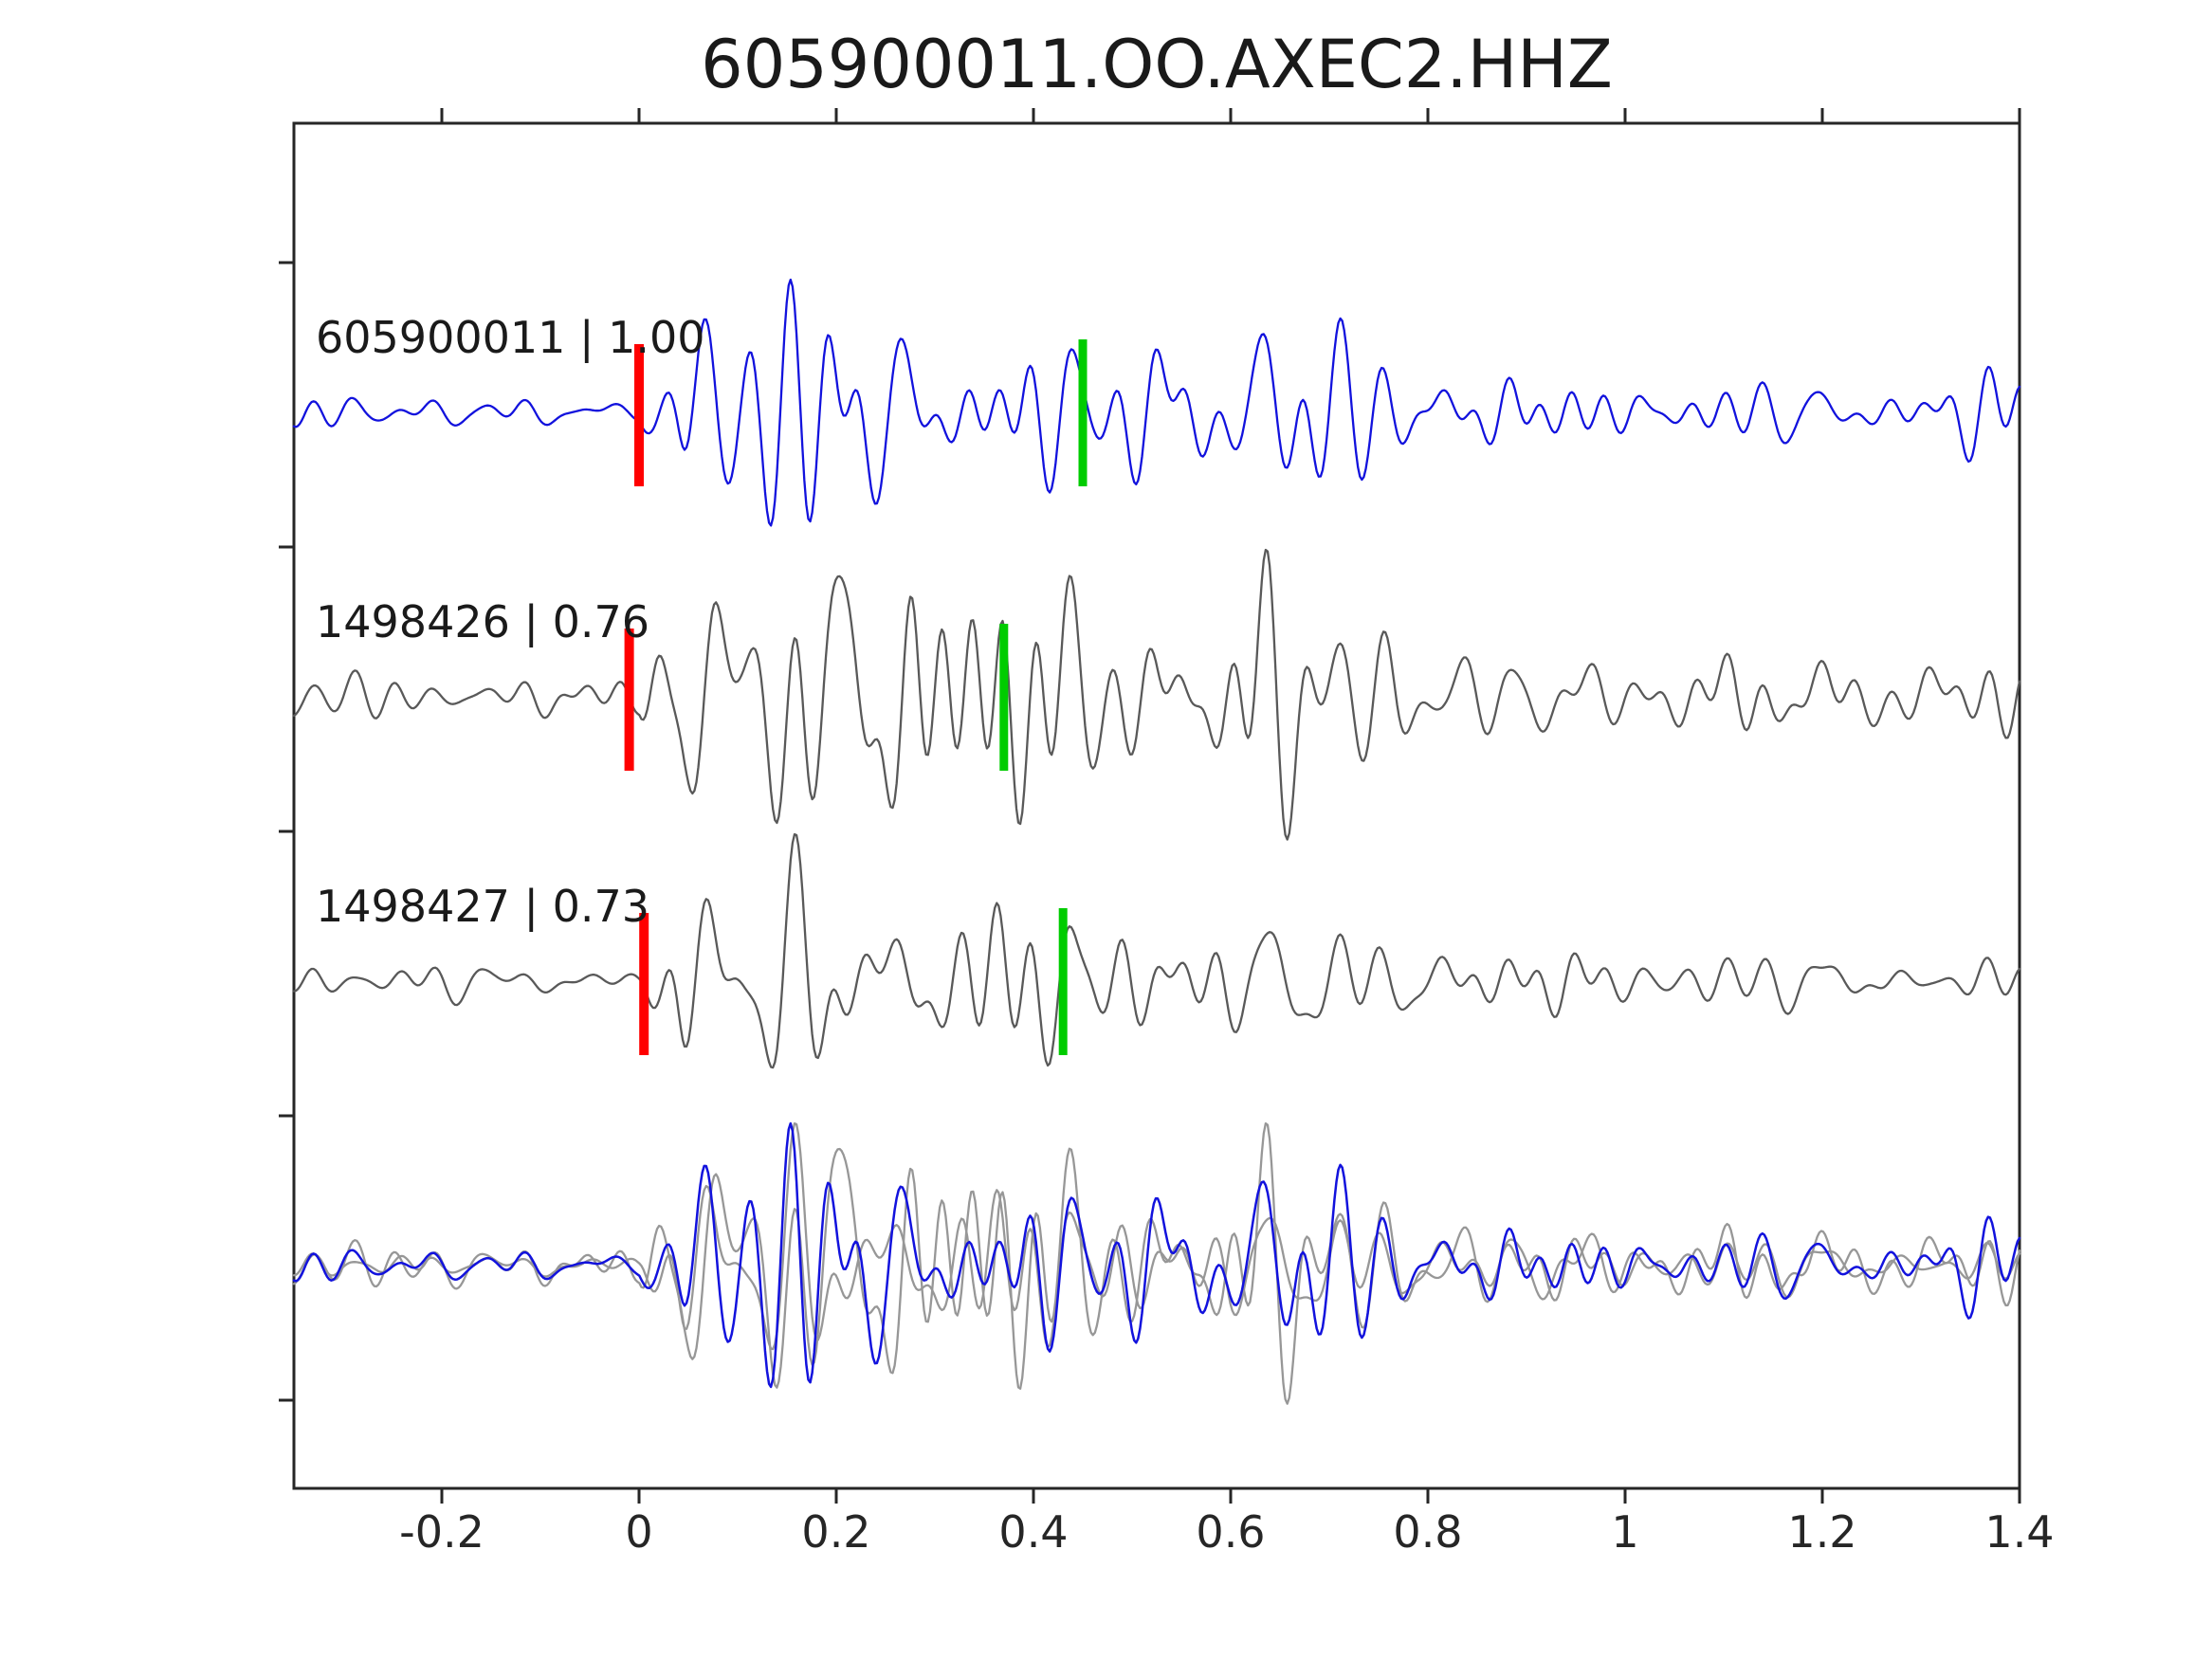 Image resolution: width=2212 pixels, height=1659 pixels. What do you see at coordinates (835, 1532) in the screenshot?
I see `x-tick-label-2: 0.2` at bounding box center [835, 1532].